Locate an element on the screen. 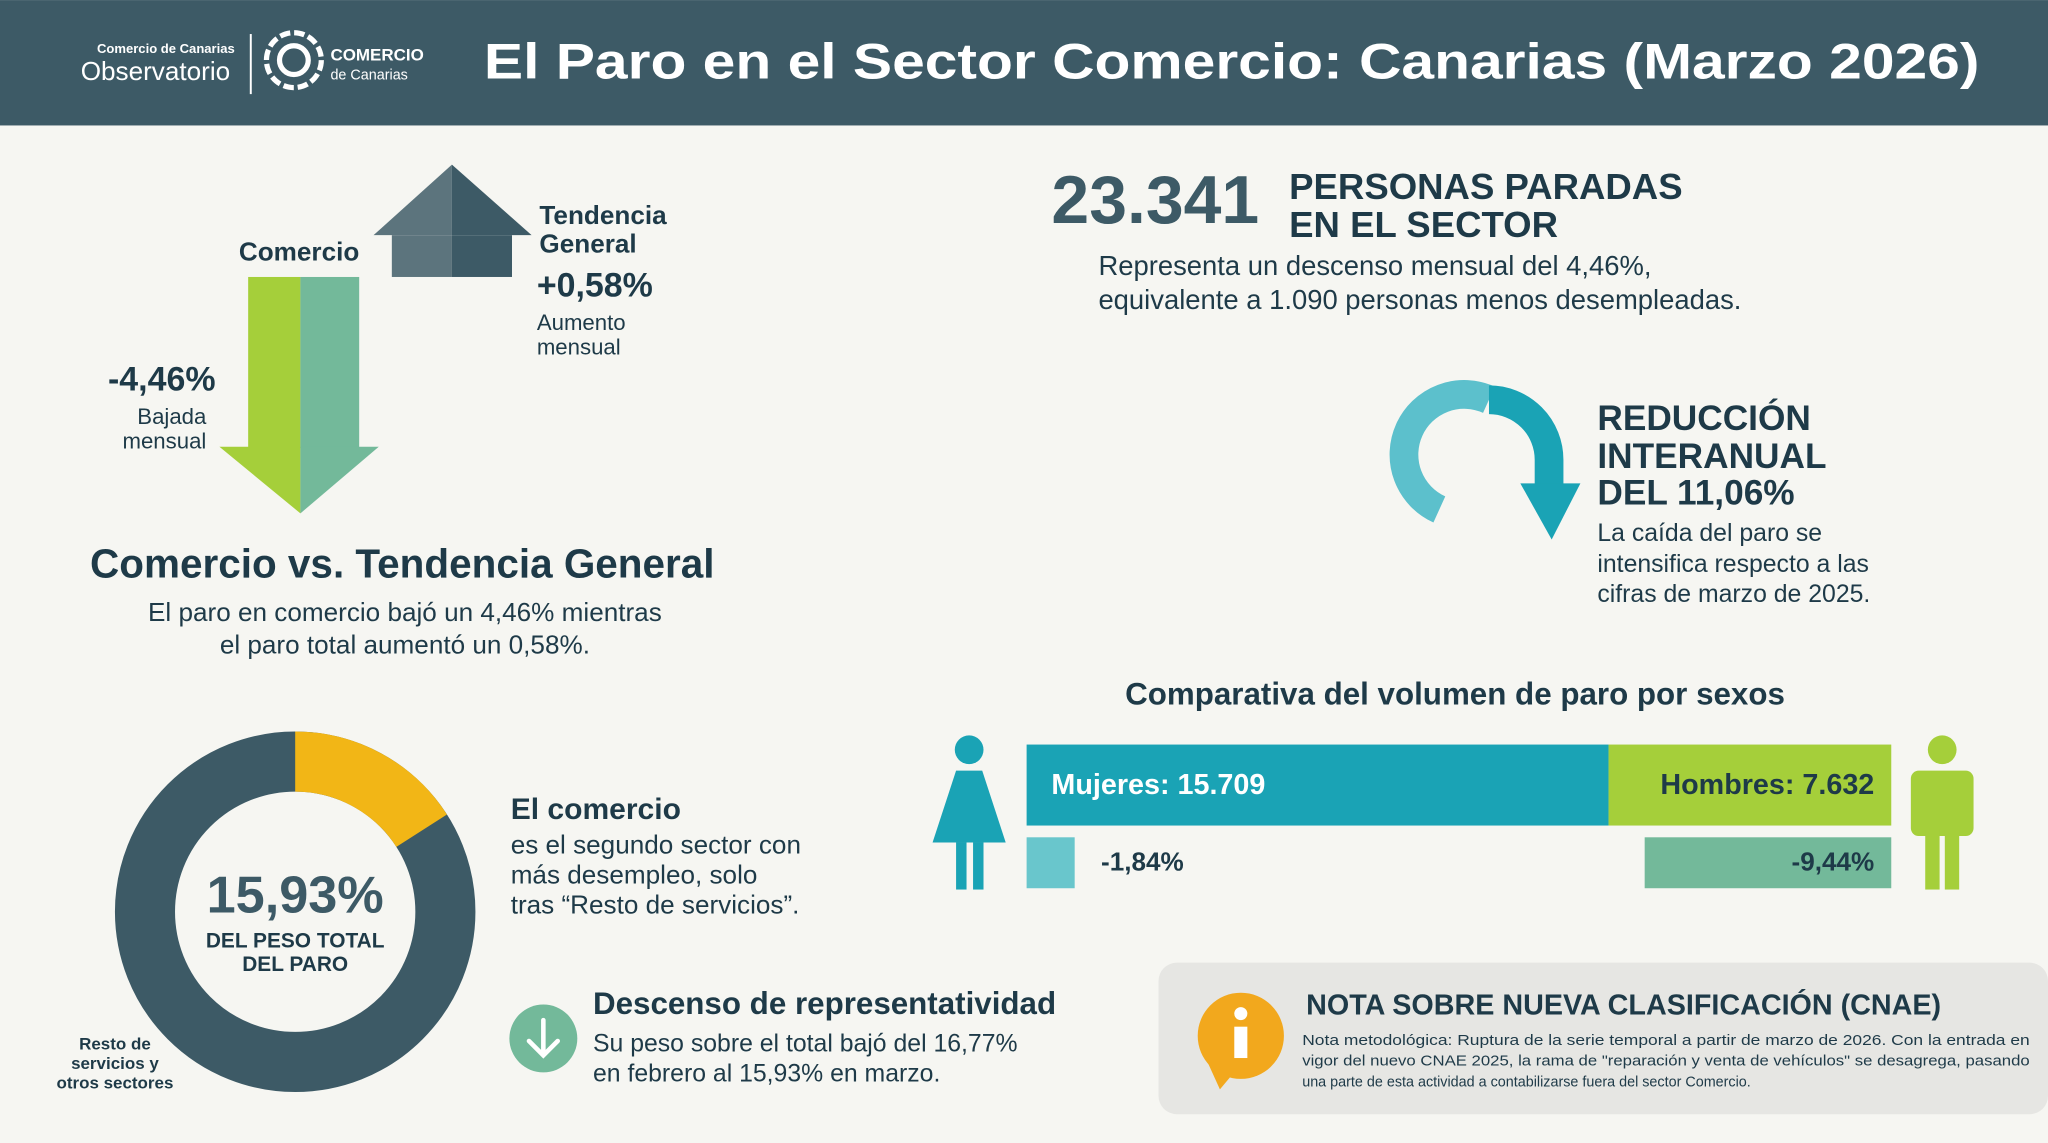 The image size is (2048, 1143). ranking-text: tras “Resto de servicios”. is located at coordinates (655, 904).